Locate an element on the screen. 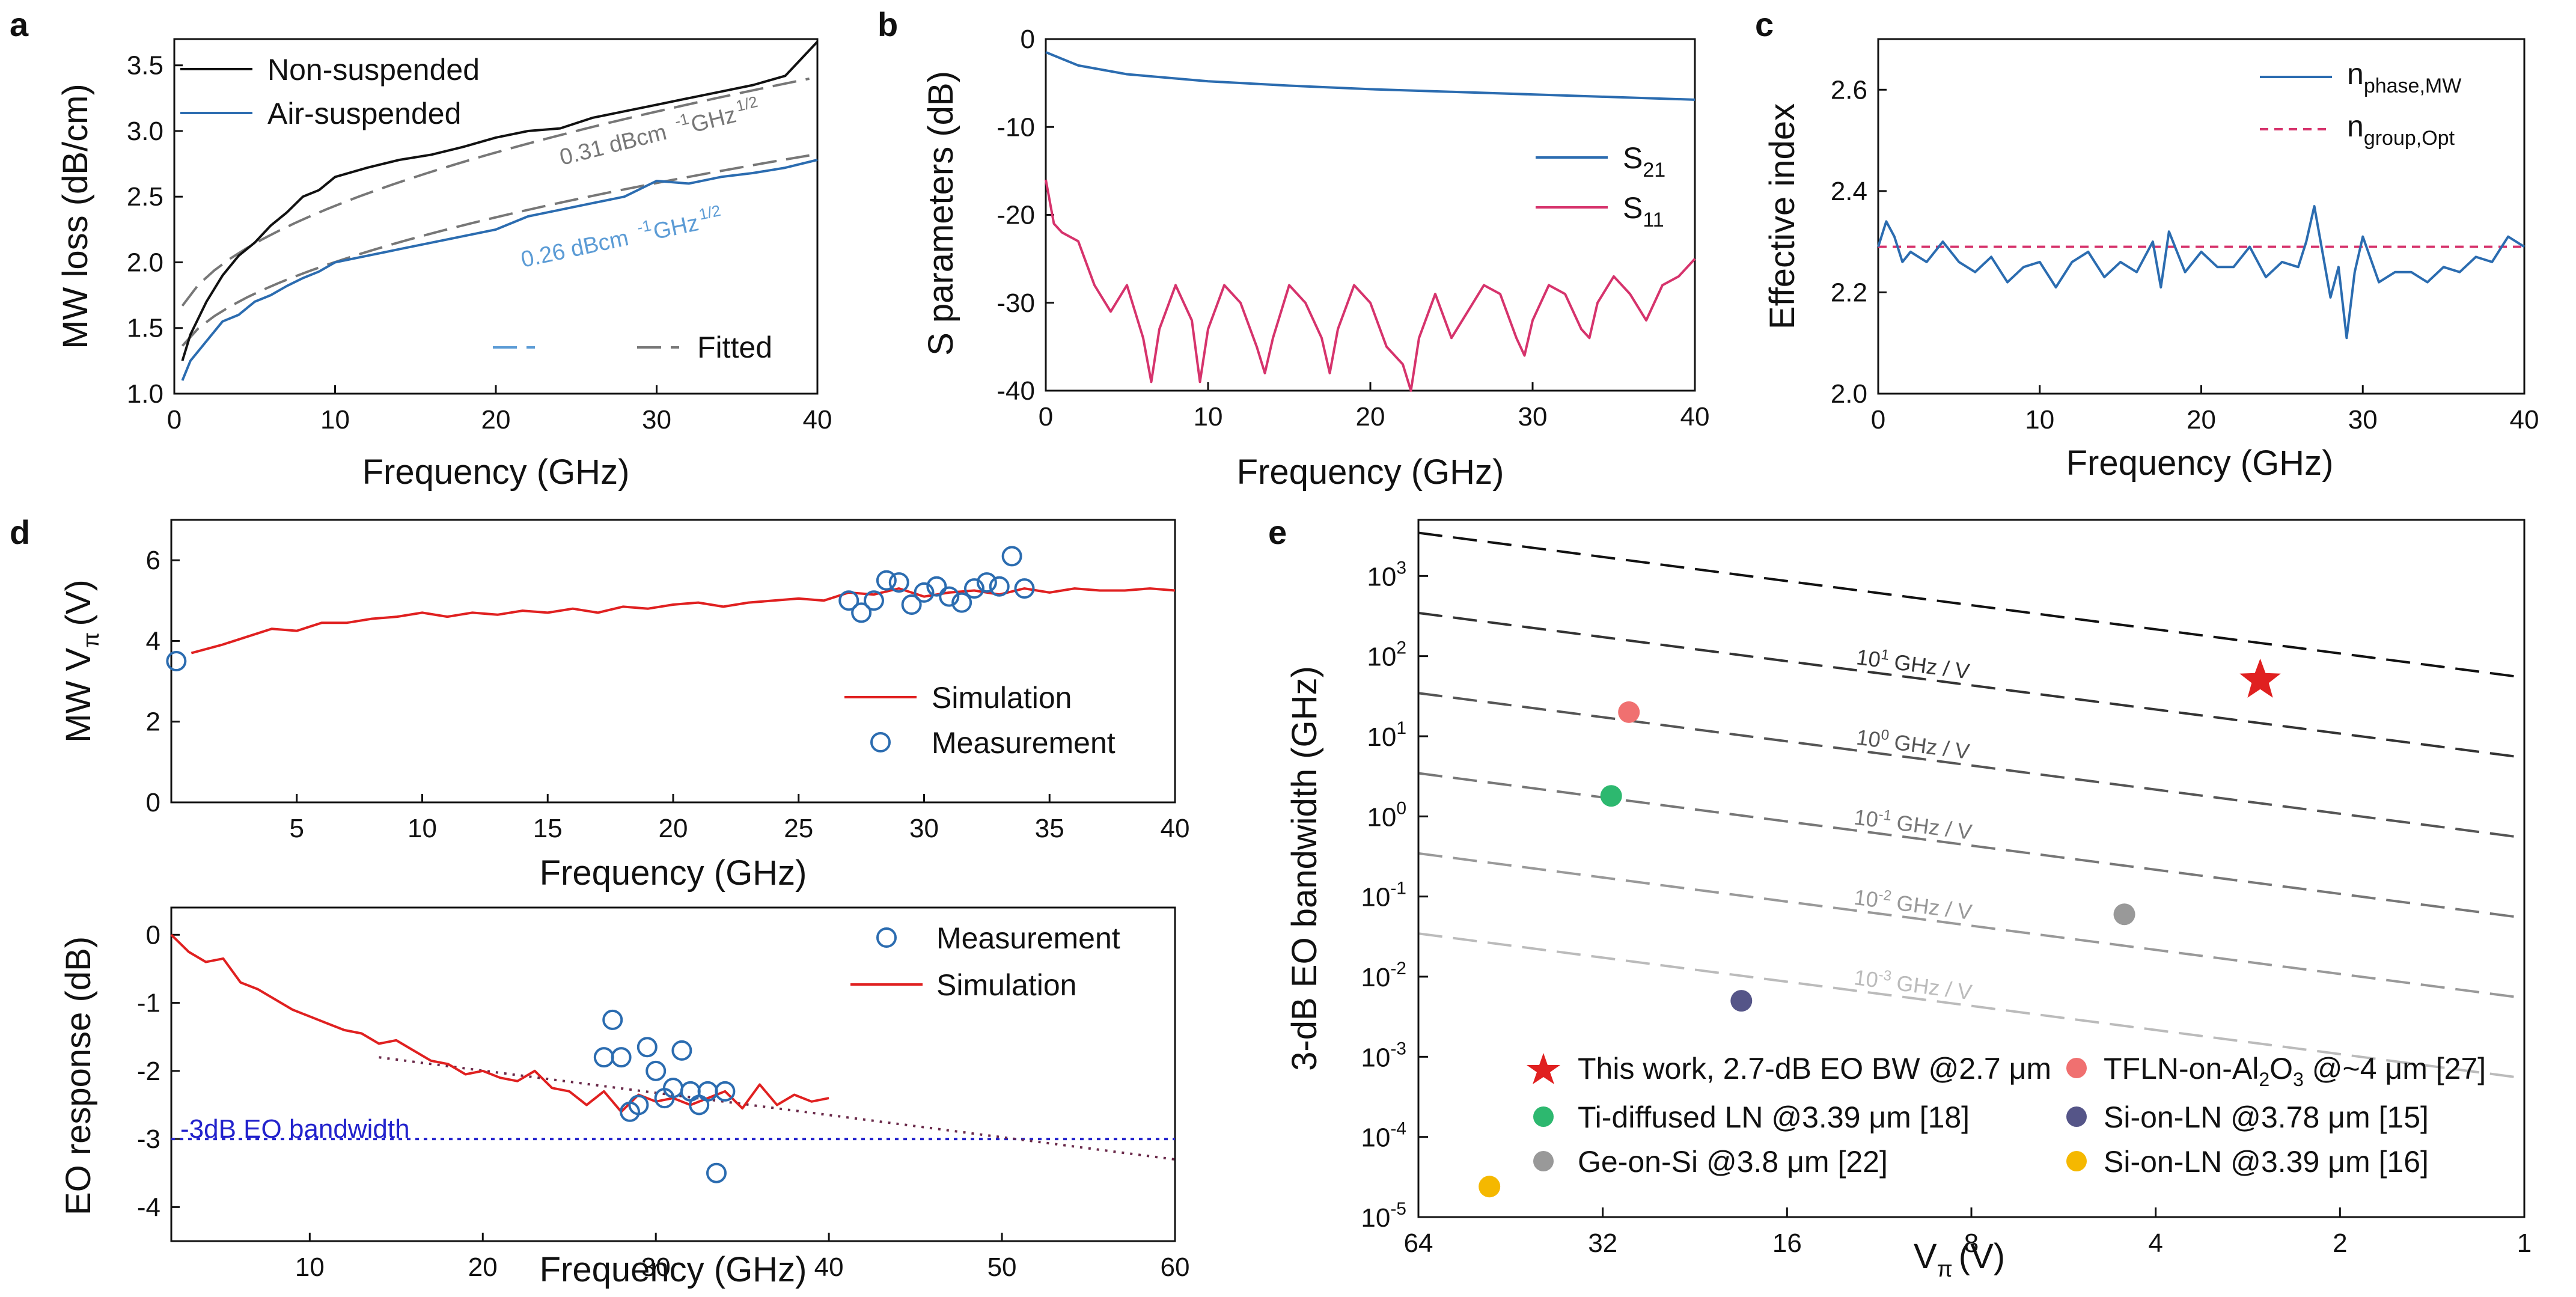 This screenshot has width=2576, height=1297. panel-c-plot is located at coordinates (2201, 272).